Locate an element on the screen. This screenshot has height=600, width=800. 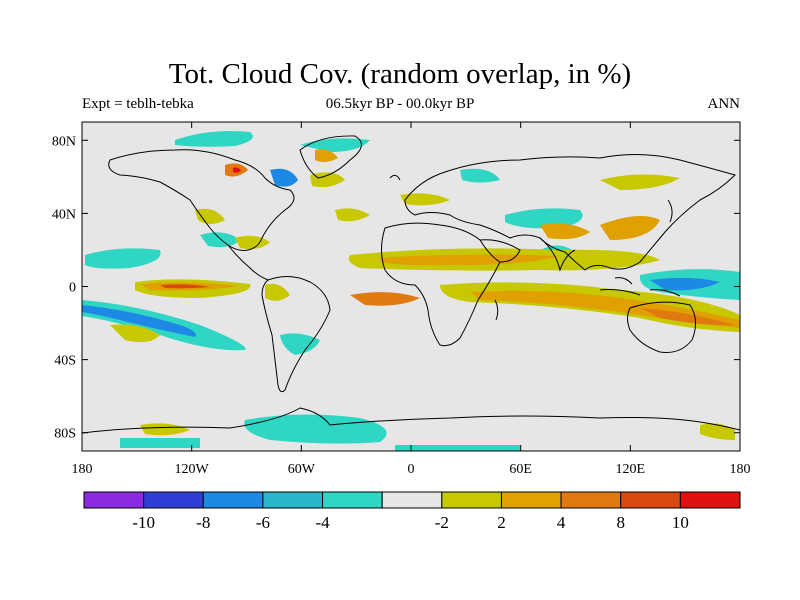
lon-tick-label: 0 is located at coordinates (411, 469).